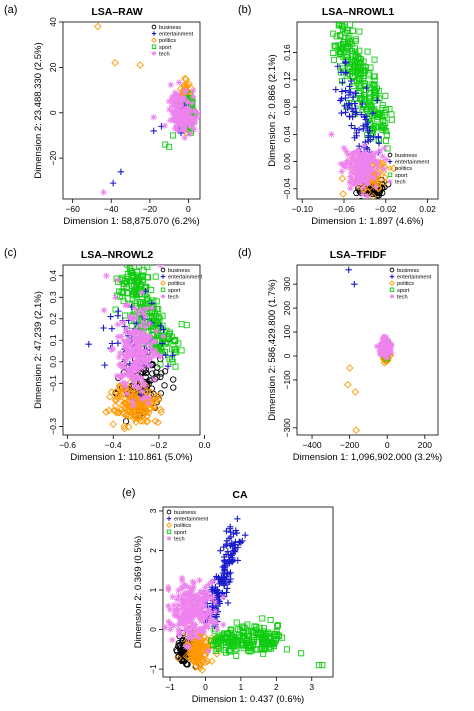 The image size is (474, 711). What do you see at coordinates (287, 308) in the screenshot?
I see `y-tick-label: 200` at bounding box center [287, 308].